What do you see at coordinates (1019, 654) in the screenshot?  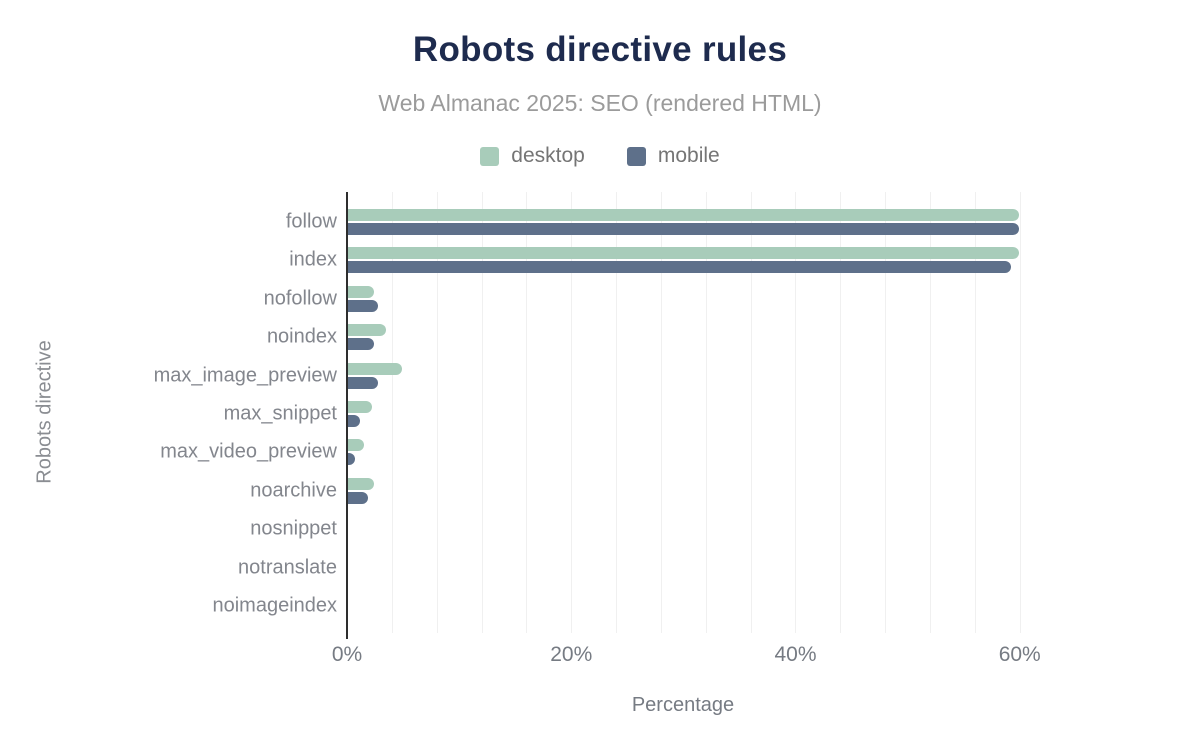 I see `x-tick-label-60%: 60%` at bounding box center [1019, 654].